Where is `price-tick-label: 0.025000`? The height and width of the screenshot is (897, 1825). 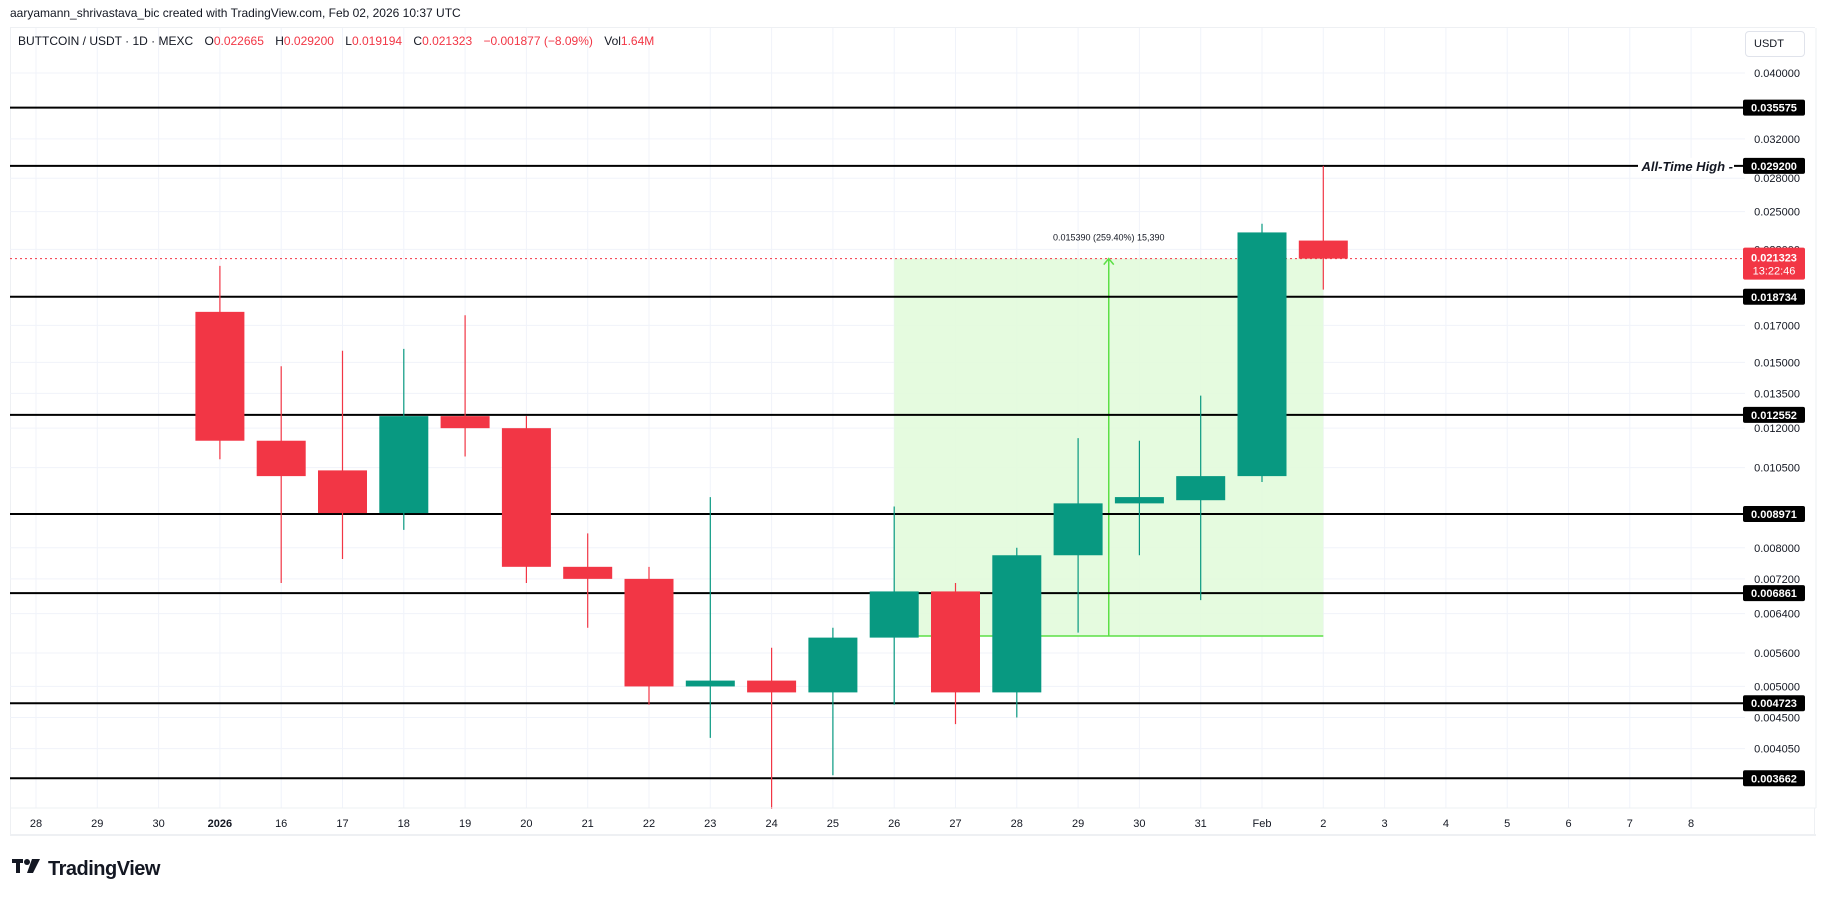
price-tick-label: 0.025000 is located at coordinates (1777, 213).